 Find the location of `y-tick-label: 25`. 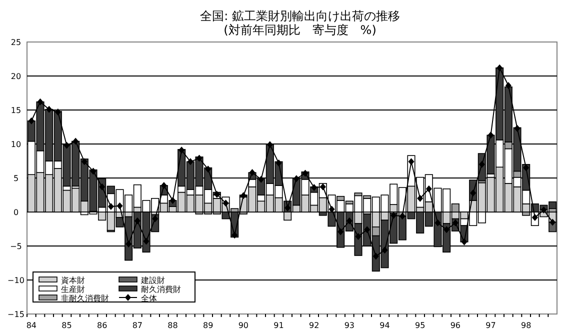

y-tick-label: 25 is located at coordinates (16, 42).